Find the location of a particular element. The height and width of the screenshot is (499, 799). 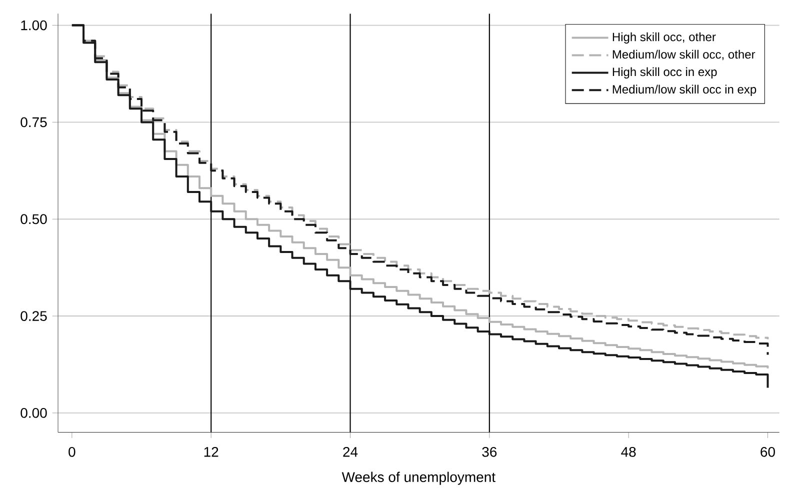

x-tick-label: 36 is located at coordinates (489, 451).